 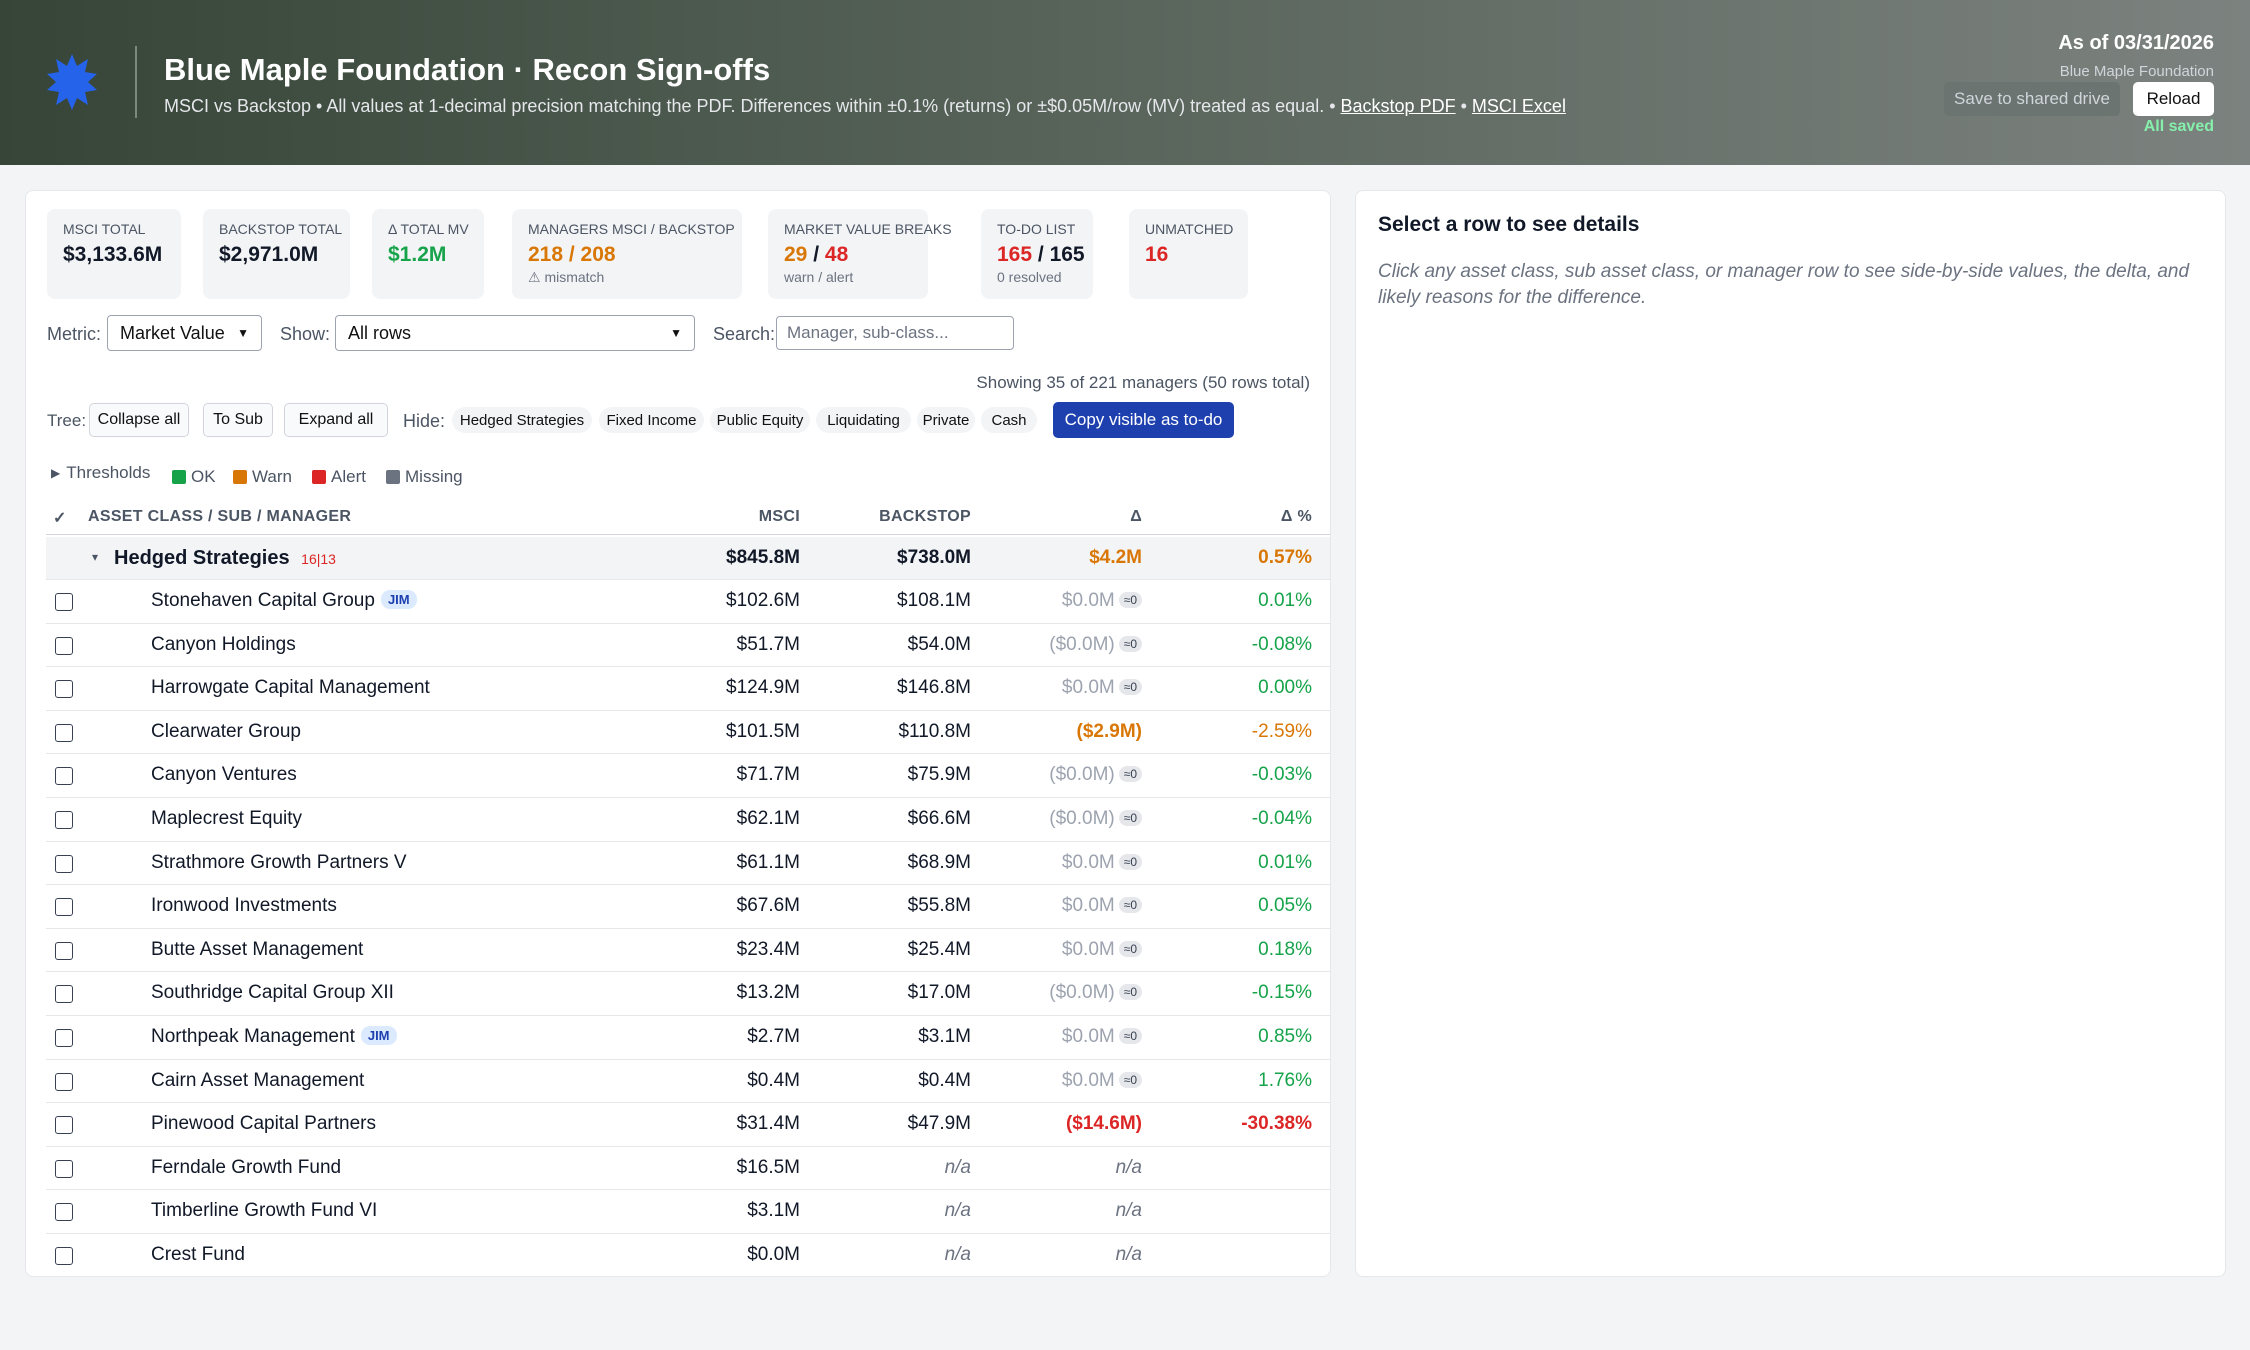 What do you see at coordinates (224, 775) in the screenshot?
I see `manager-name-text: Canyon Ventures` at bounding box center [224, 775].